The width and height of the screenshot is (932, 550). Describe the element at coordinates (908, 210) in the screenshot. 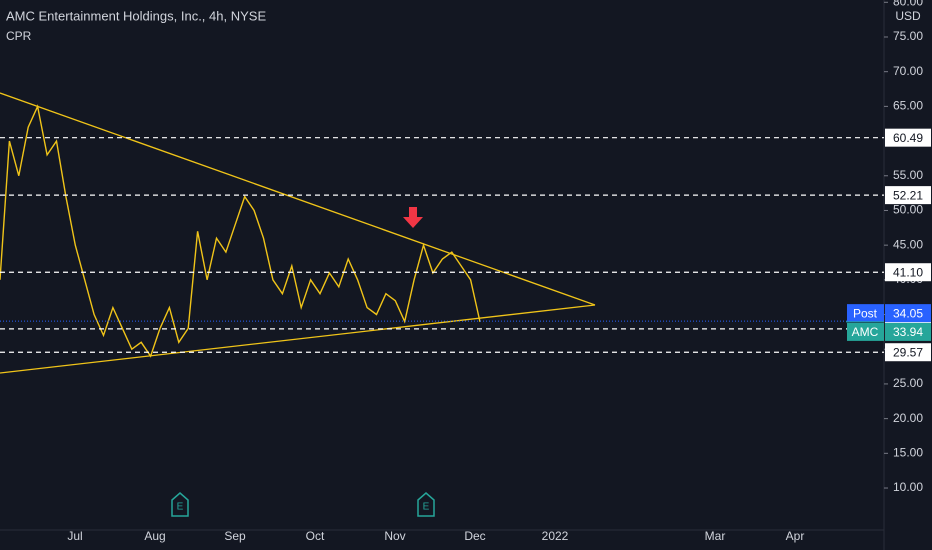

I see `y-tick-label: 50.00` at that location.